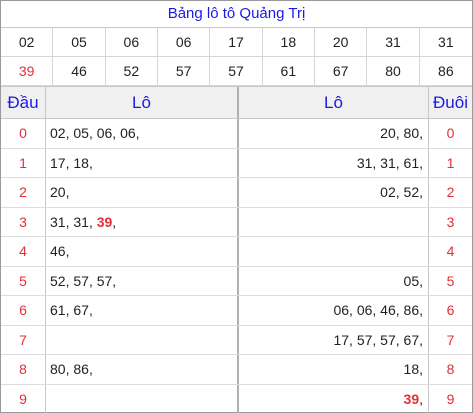 The height and width of the screenshot is (413, 473). I want to click on duoi-digit: 2, so click(450, 192).